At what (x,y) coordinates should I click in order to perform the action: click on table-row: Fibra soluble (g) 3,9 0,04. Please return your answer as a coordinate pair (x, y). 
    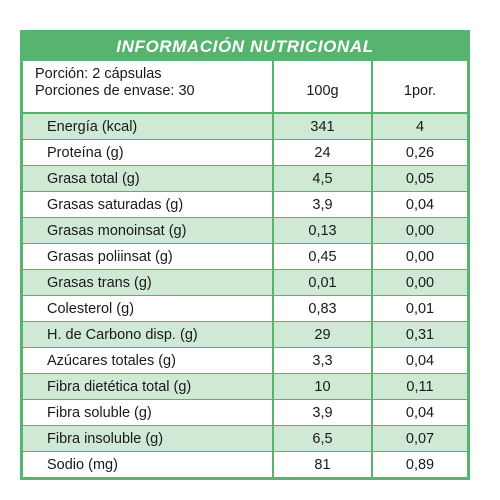
    Looking at the image, I should click on (245, 413).